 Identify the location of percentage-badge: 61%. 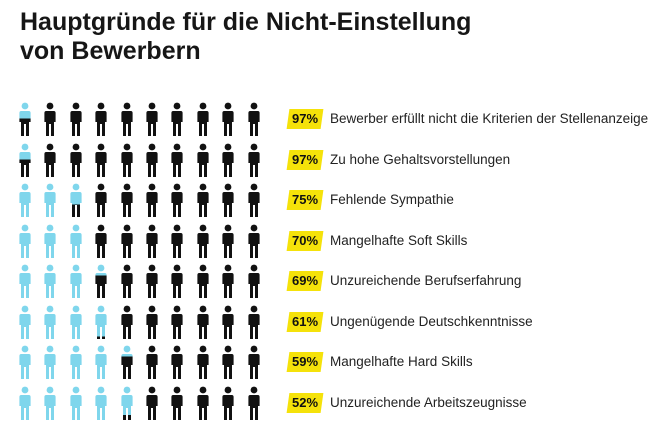
(305, 321).